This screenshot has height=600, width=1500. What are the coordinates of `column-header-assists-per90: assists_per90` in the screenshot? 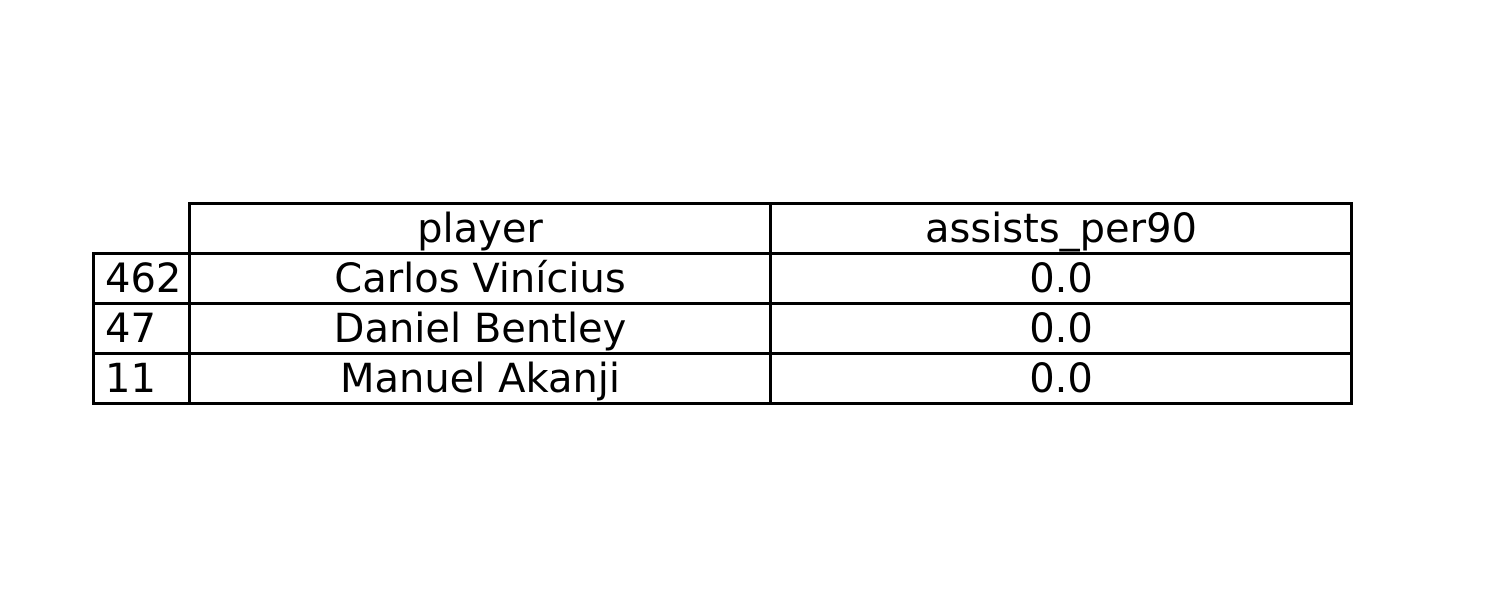 It's located at (1061, 228).